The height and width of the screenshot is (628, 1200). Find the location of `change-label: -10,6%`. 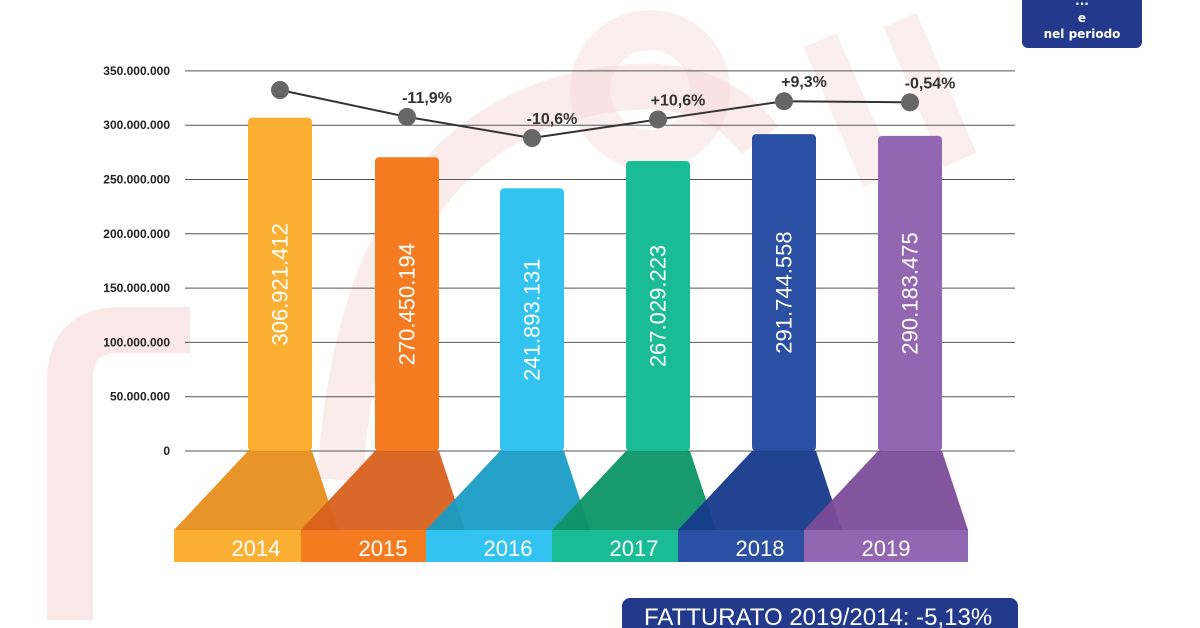

change-label: -10,6% is located at coordinates (552, 119).